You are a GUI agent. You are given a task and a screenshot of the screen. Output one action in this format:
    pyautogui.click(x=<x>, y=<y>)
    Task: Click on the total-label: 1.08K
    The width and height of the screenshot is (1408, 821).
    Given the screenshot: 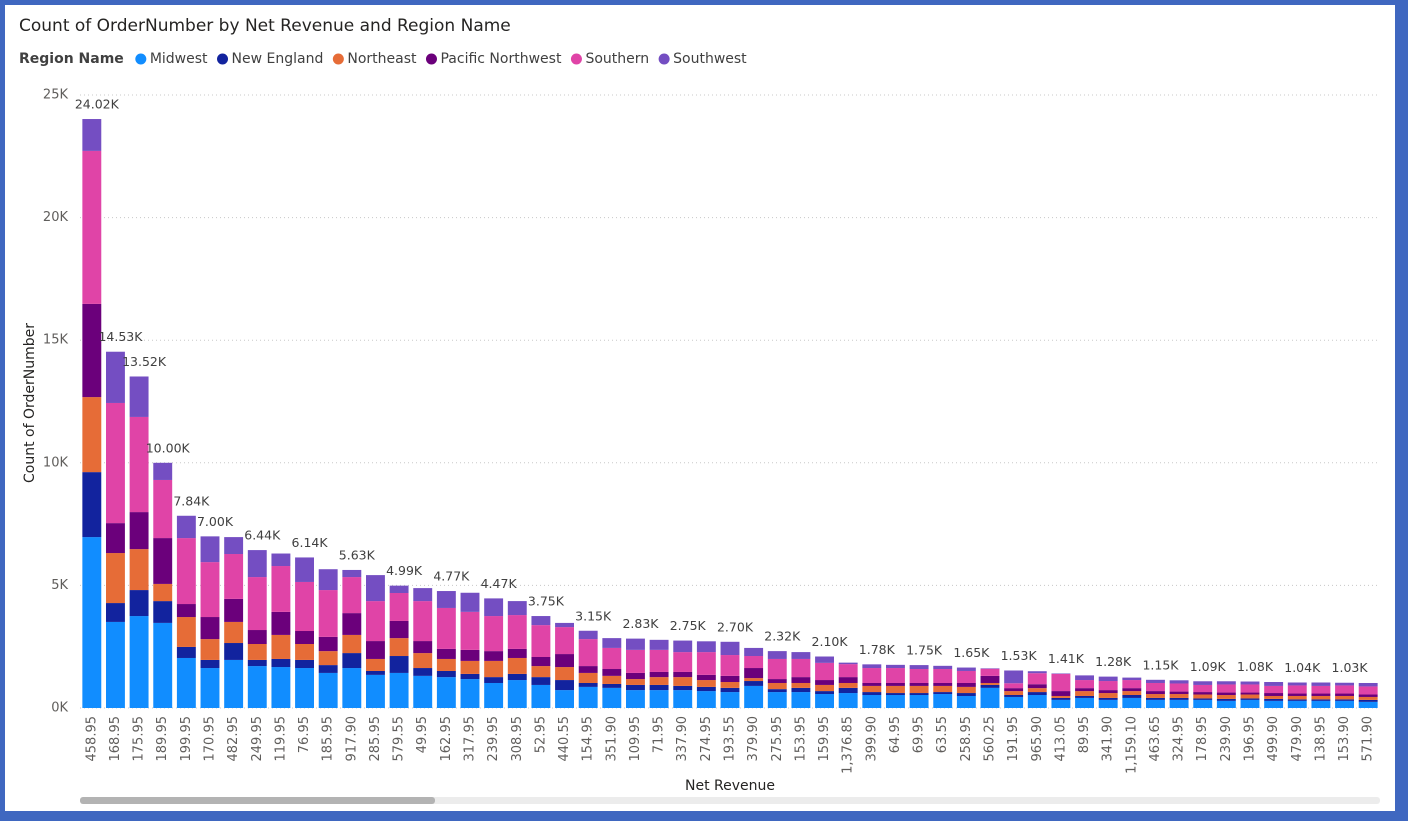 What is the action you would take?
    pyautogui.click(x=1255, y=666)
    